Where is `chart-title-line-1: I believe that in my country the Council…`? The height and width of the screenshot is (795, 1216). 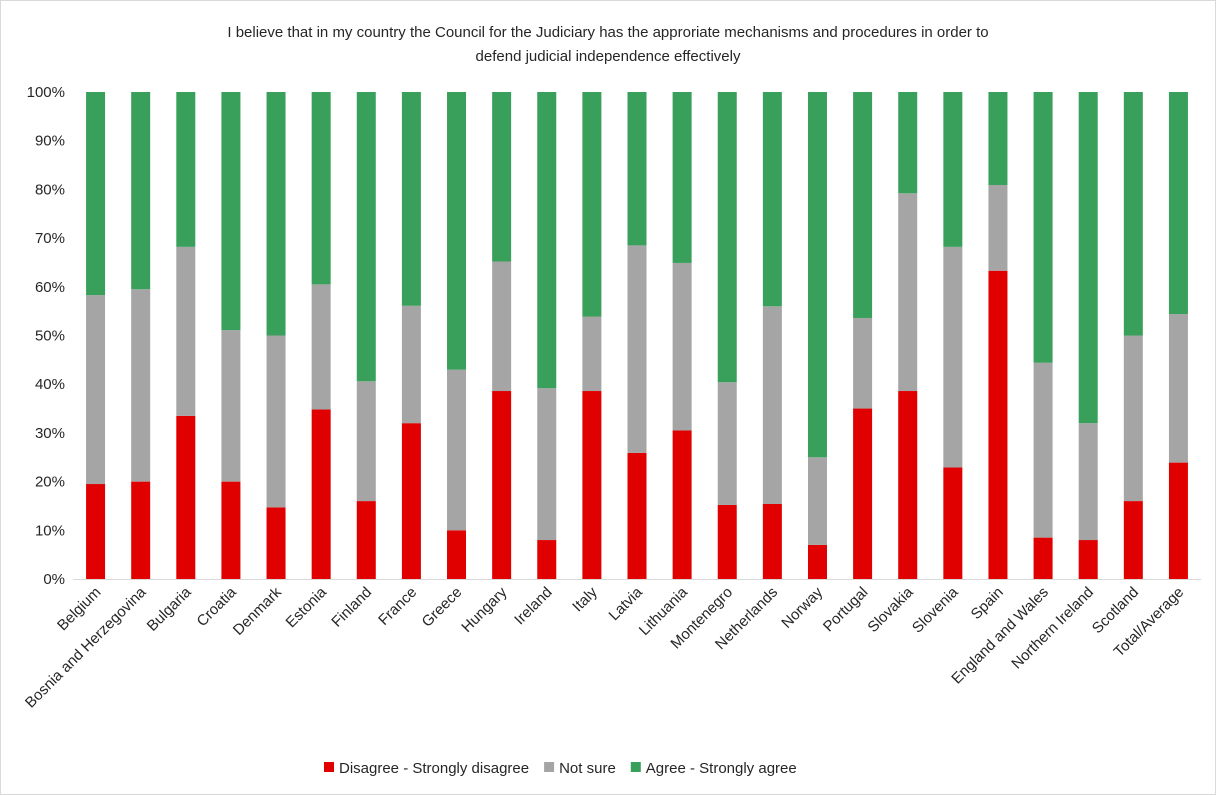 chart-title-line-1: I believe that in my country the Council… is located at coordinates (607, 32).